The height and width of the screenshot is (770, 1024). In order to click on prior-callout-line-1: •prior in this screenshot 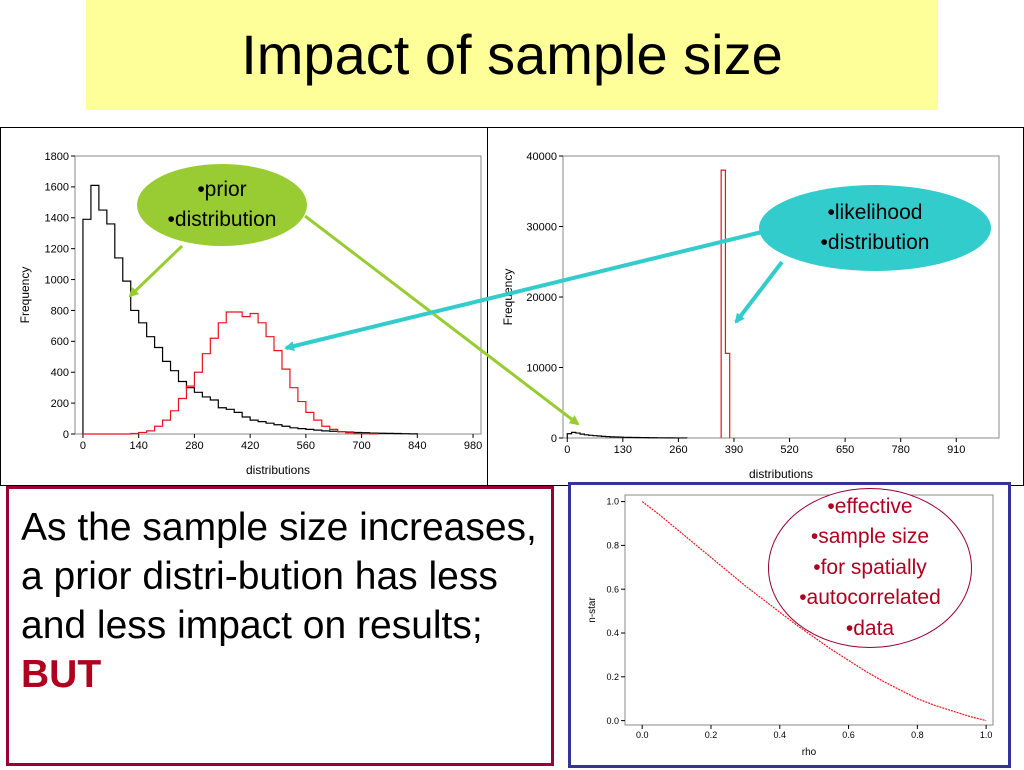, I will do `click(222, 189)`.